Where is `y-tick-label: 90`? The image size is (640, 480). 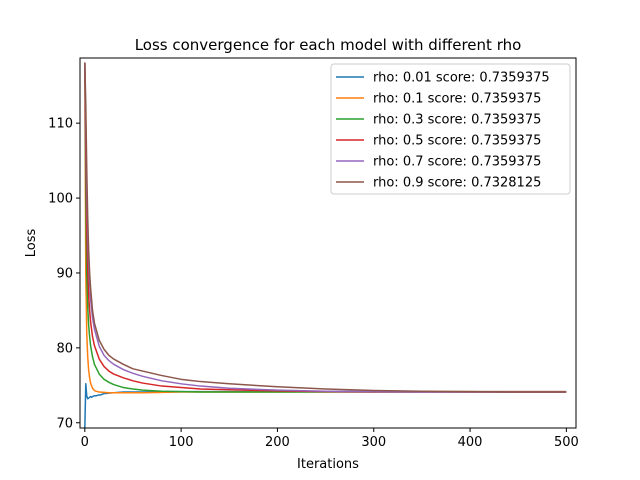 y-tick-label: 90 is located at coordinates (64, 273).